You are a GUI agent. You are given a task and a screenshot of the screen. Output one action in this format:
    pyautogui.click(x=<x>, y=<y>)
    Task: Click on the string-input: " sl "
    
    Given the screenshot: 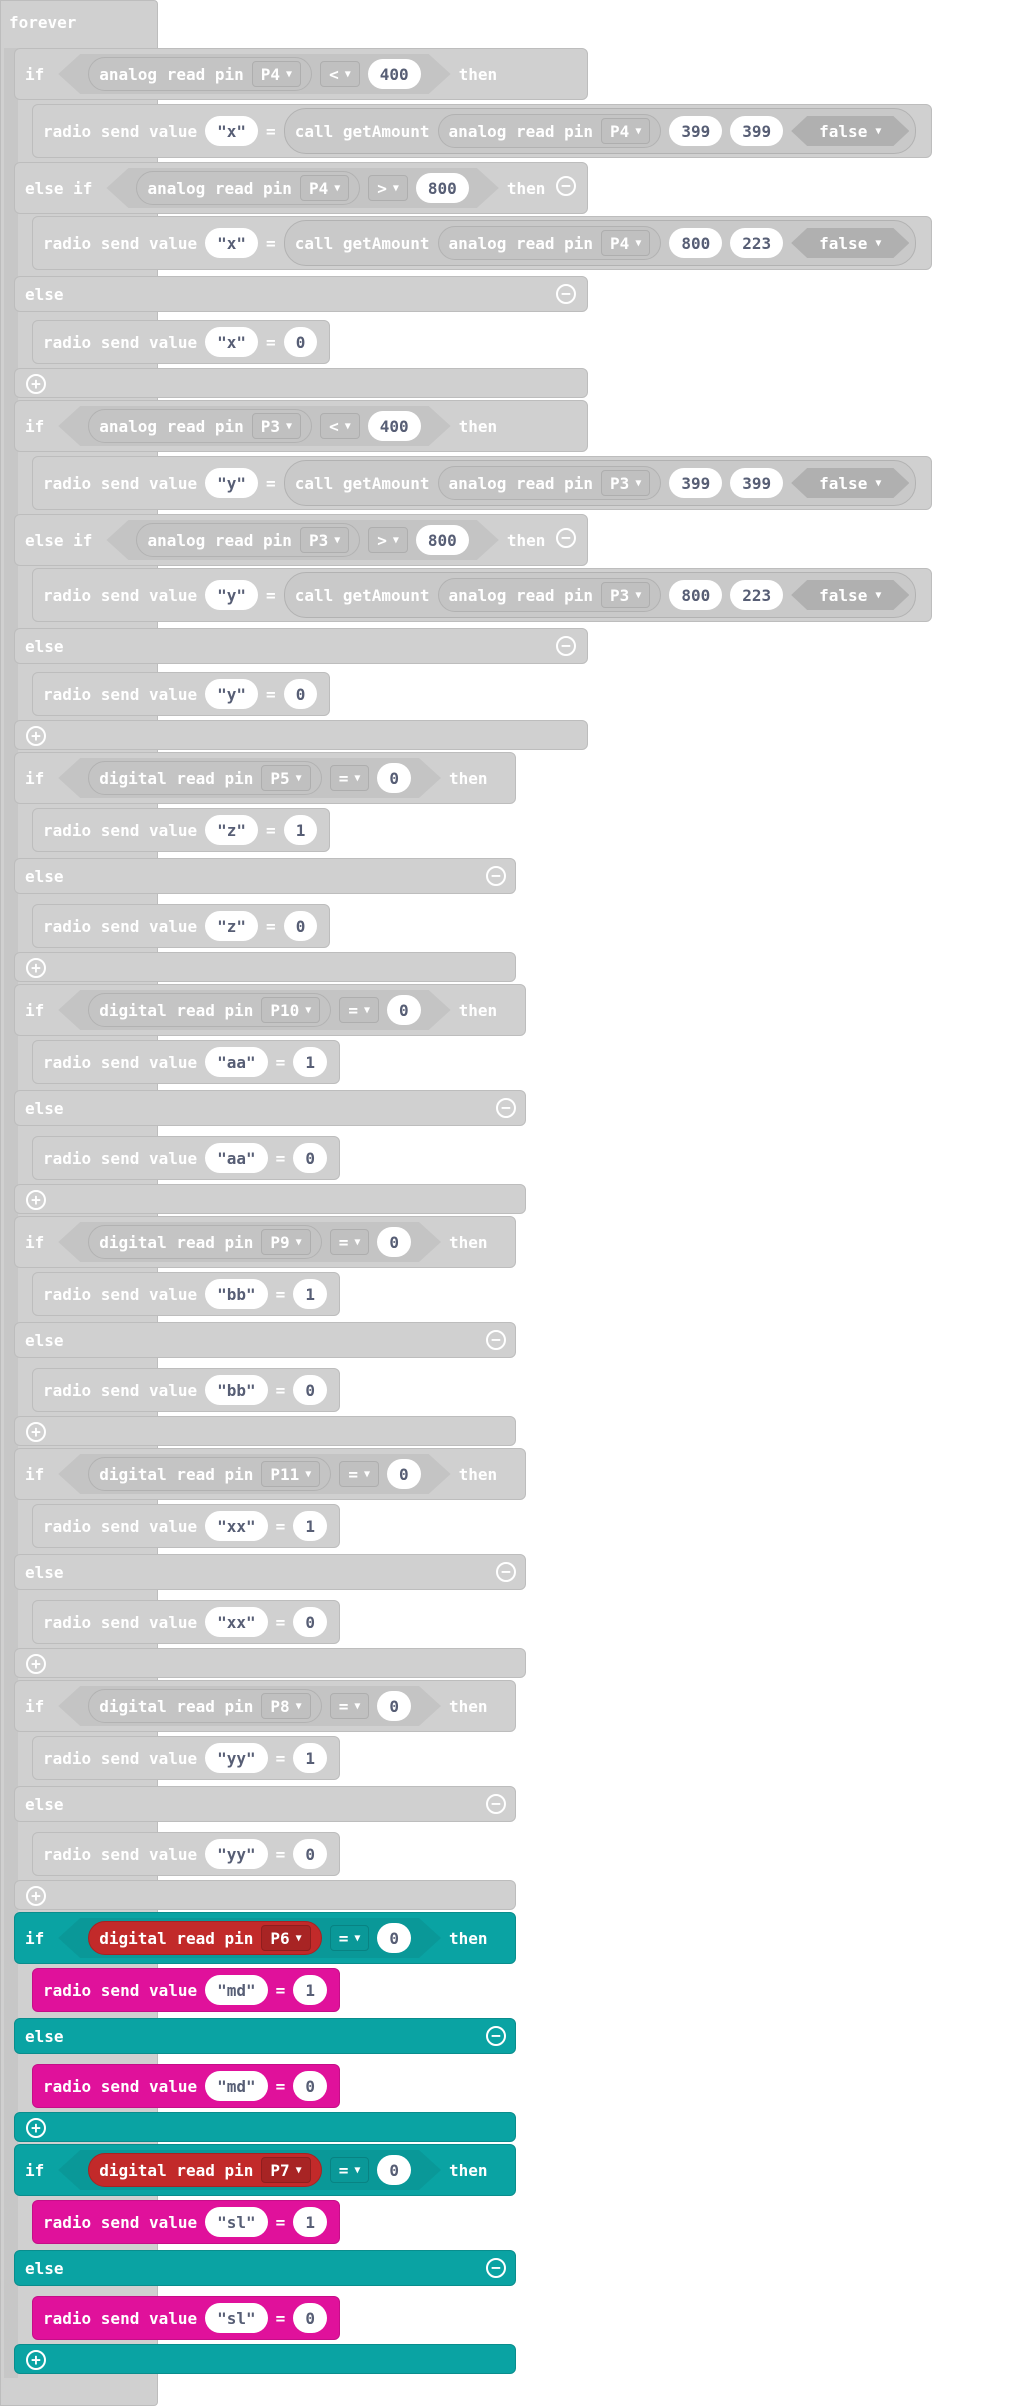 What is the action you would take?
    pyautogui.click(x=236, y=2222)
    